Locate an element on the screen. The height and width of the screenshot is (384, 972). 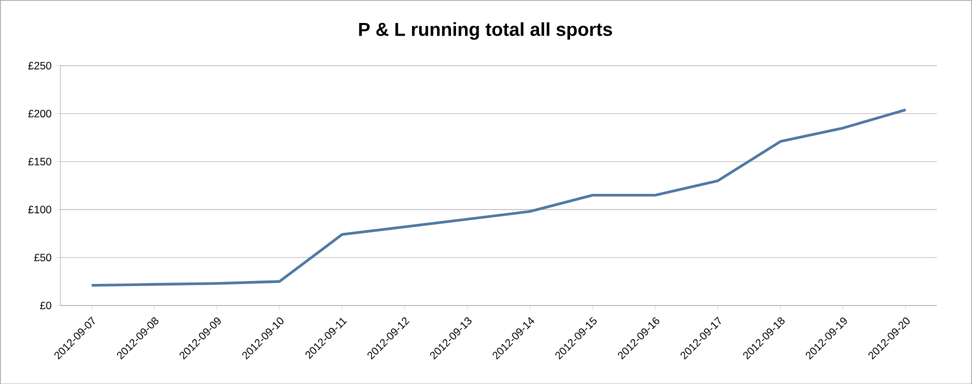
y-tick-label: £150 is located at coordinates (40, 162).